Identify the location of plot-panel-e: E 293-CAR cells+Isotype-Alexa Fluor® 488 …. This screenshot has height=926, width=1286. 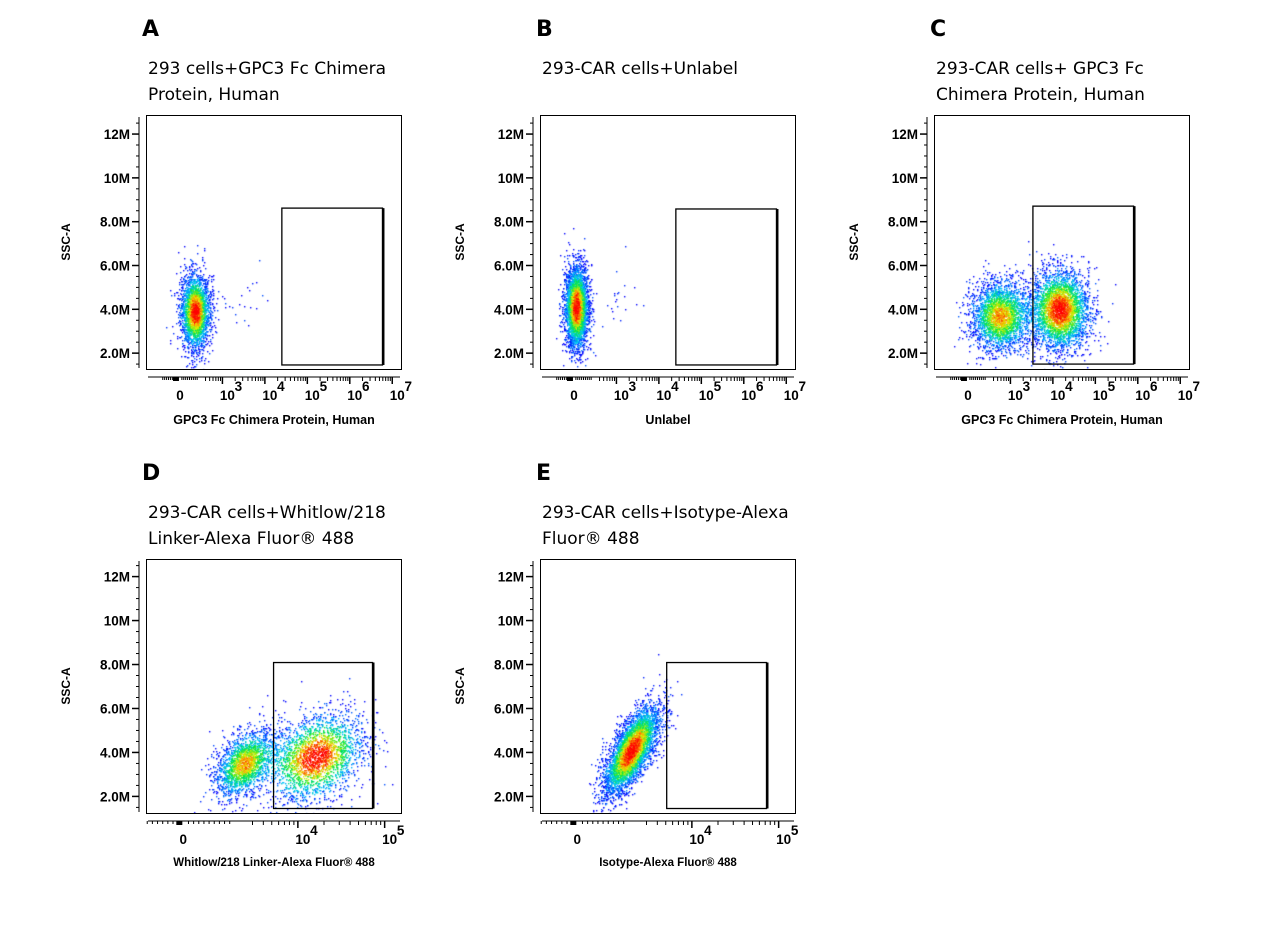
(626, 665).